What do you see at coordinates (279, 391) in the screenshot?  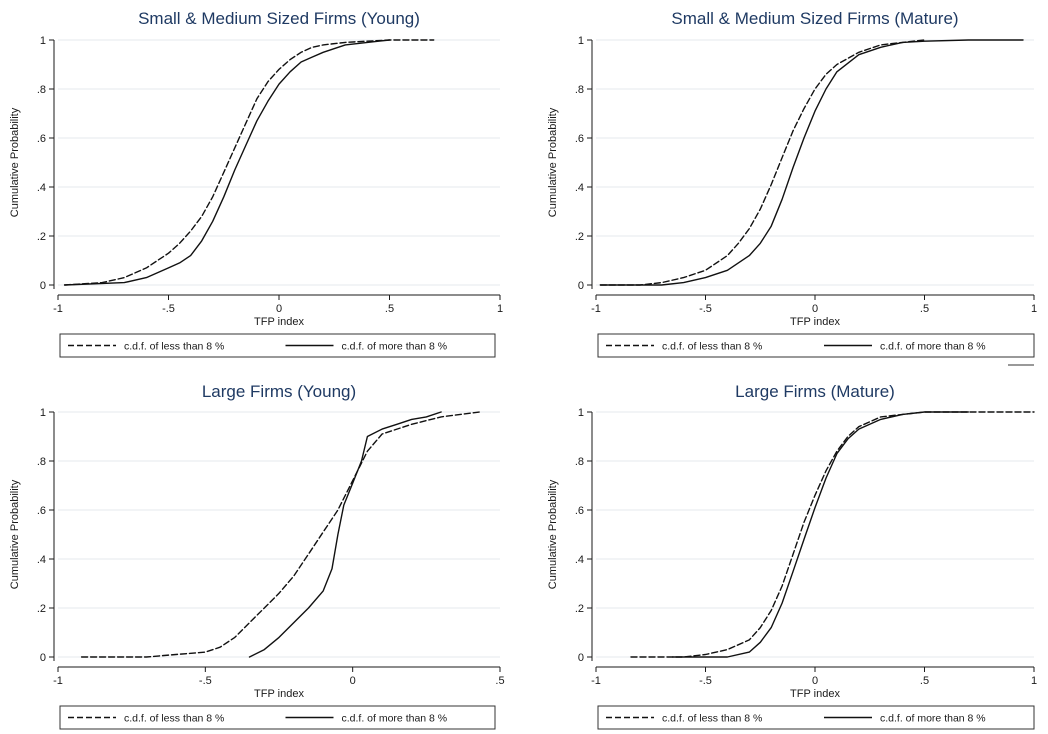 I see `chart-title: Large Firms (Young)` at bounding box center [279, 391].